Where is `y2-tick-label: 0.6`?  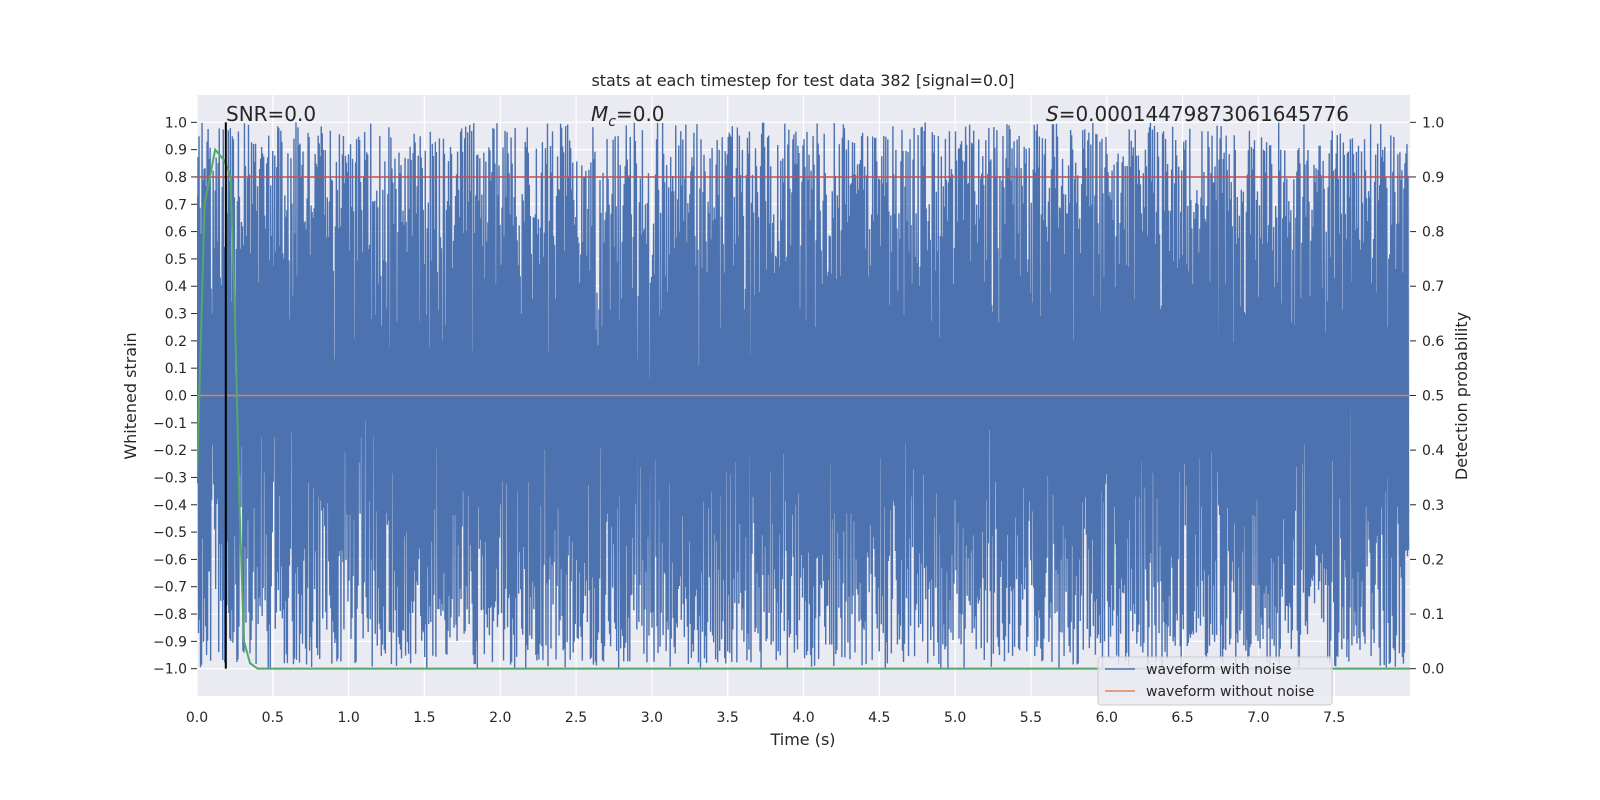
y2-tick-label: 0.6 is located at coordinates (1433, 342).